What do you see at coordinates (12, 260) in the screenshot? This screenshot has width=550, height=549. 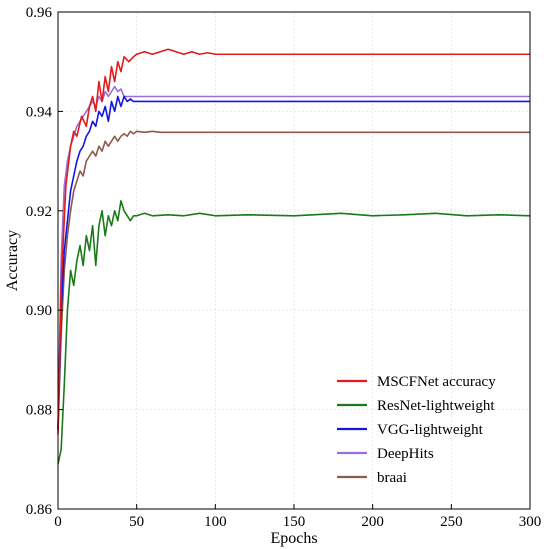 I see `y-axis-label: Accuracy` at bounding box center [12, 260].